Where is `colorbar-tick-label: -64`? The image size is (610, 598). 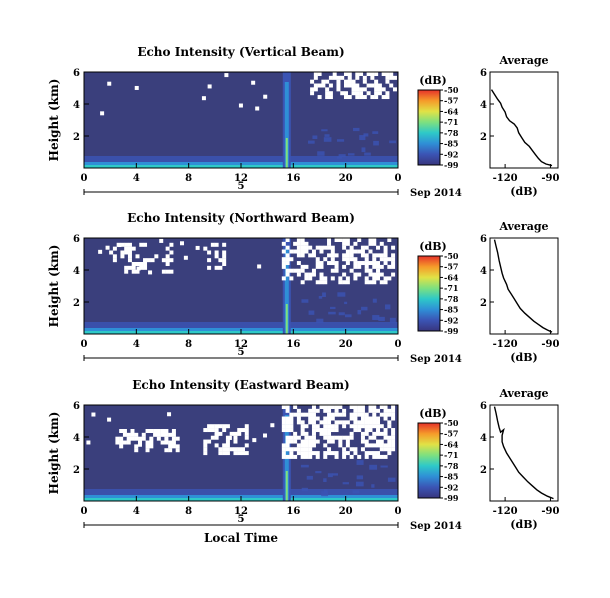 colorbar-tick-label: -64 is located at coordinates (451, 444).